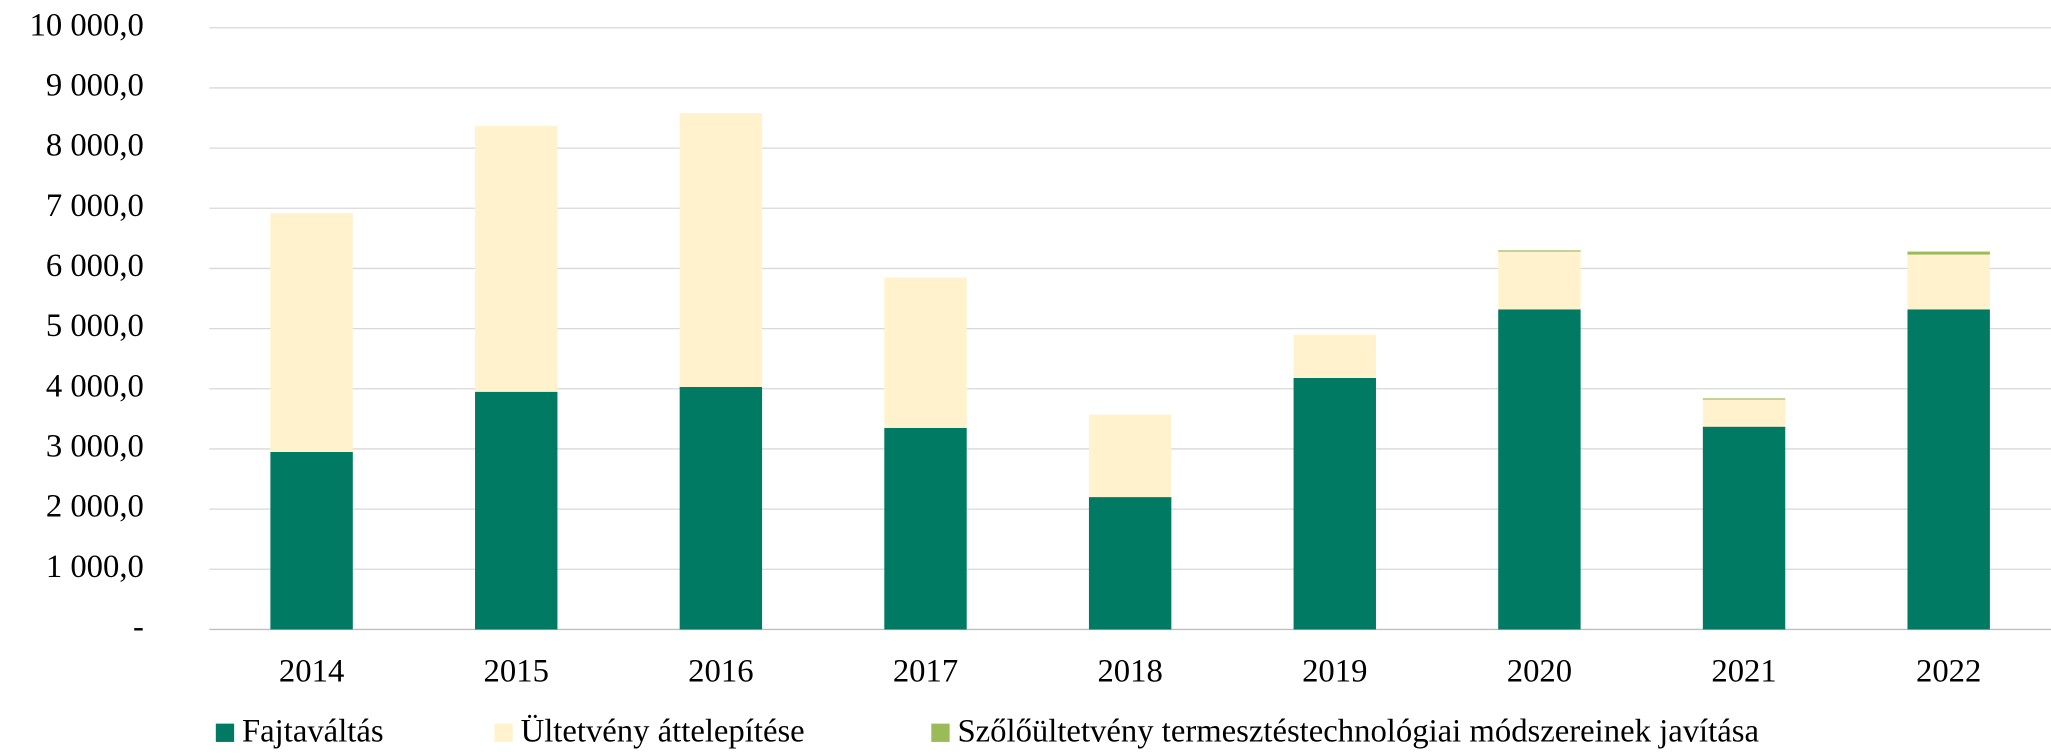  I want to click on y-tick-label: -, so click(138, 627).